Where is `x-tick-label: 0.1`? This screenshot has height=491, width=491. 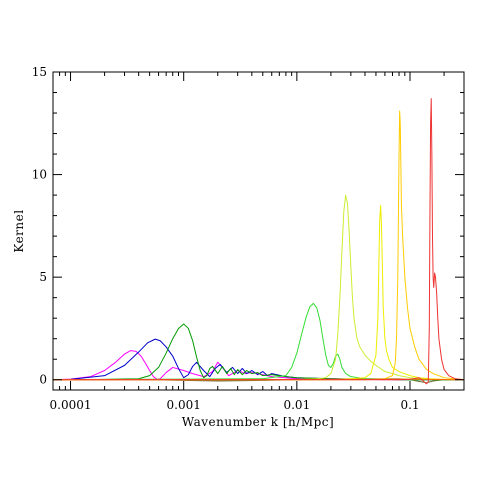 x-tick-label: 0.1 is located at coordinates (409, 405).